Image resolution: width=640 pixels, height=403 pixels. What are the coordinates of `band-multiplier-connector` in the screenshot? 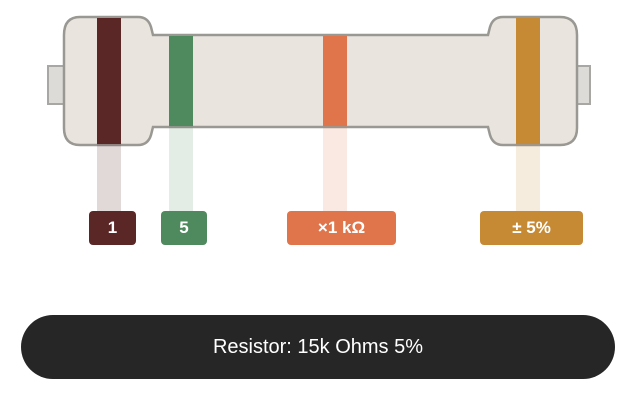 It's located at (335, 168).